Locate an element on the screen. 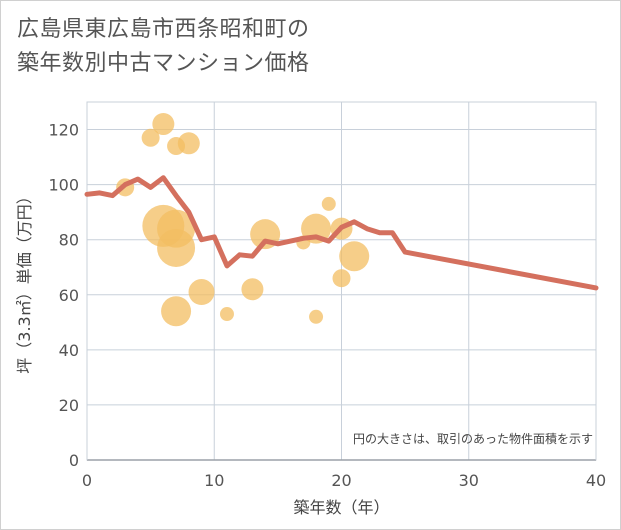 This screenshot has width=621, height=530. x-tick-label-3: 30 is located at coordinates (469, 480).